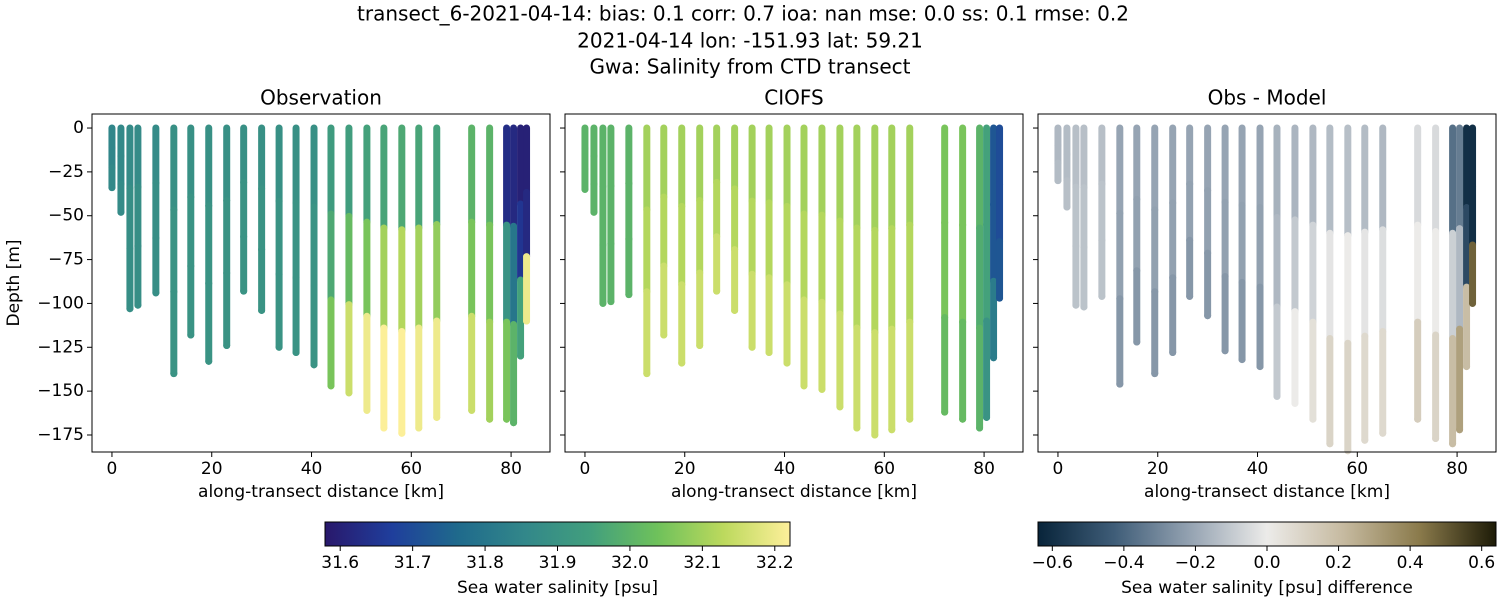 The height and width of the screenshot is (600, 1500). What do you see at coordinates (14, 282) in the screenshot?
I see `y-axis-label: Depth [m]` at bounding box center [14, 282].